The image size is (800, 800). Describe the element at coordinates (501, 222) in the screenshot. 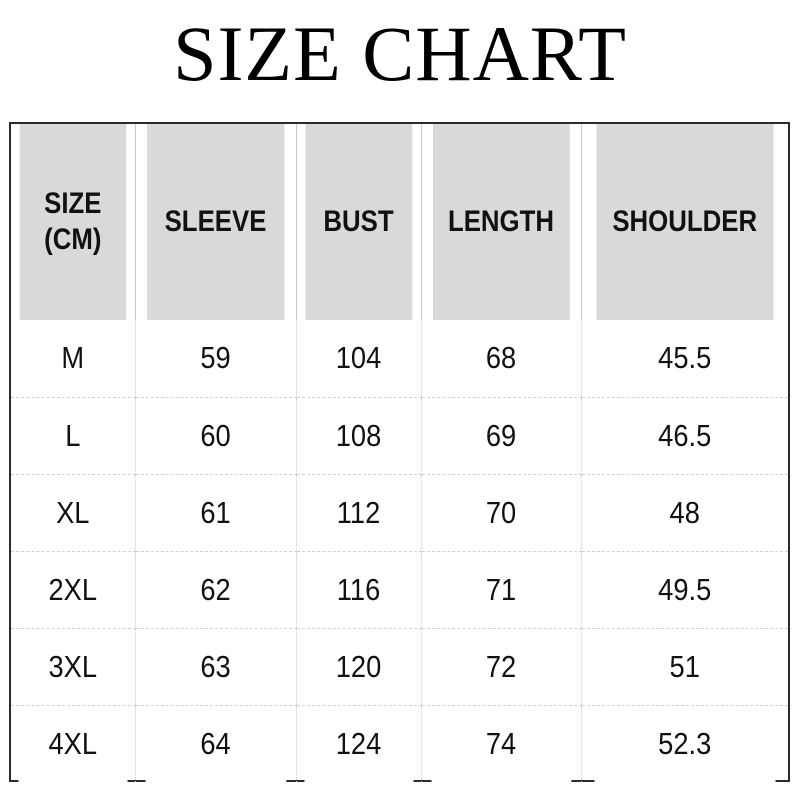

I see `column-header-length: LENGTH` at that location.